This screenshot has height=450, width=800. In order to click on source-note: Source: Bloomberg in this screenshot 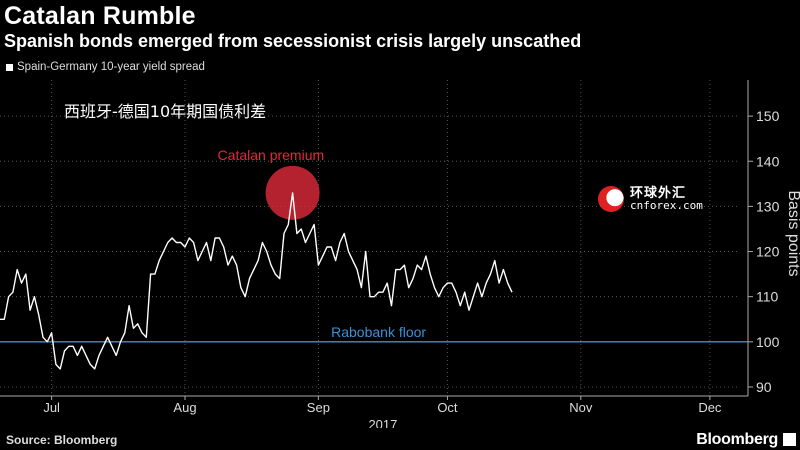, I will do `click(62, 440)`.